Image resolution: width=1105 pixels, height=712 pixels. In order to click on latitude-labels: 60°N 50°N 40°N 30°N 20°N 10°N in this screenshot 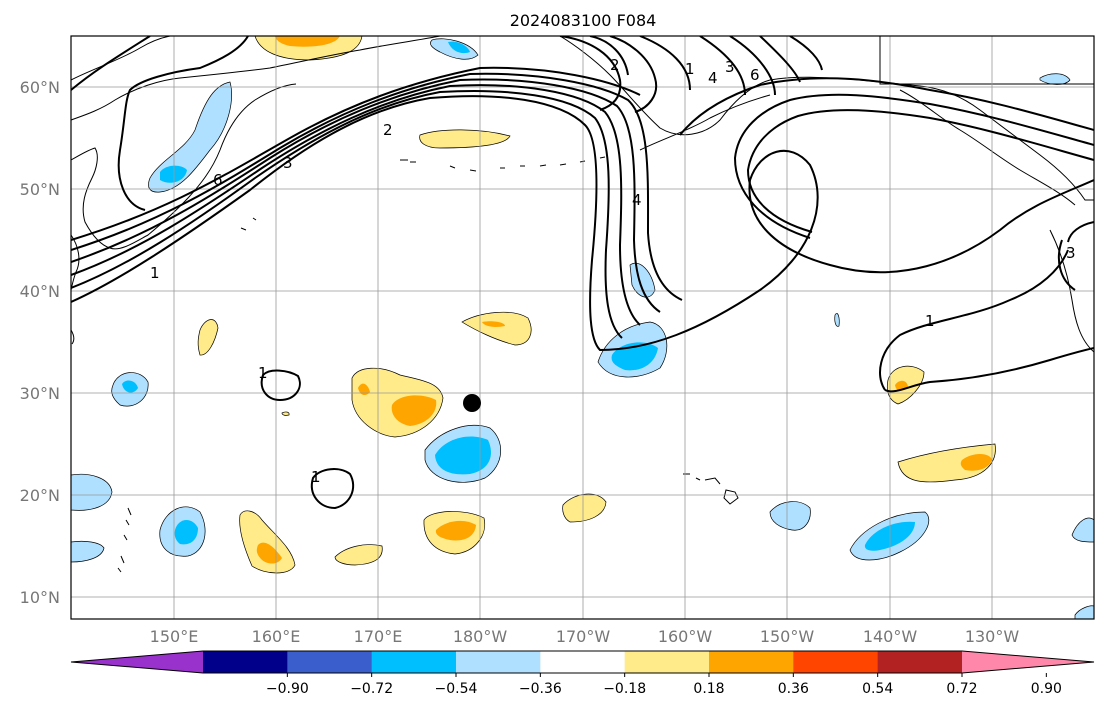, I will do `click(40, 342)`.